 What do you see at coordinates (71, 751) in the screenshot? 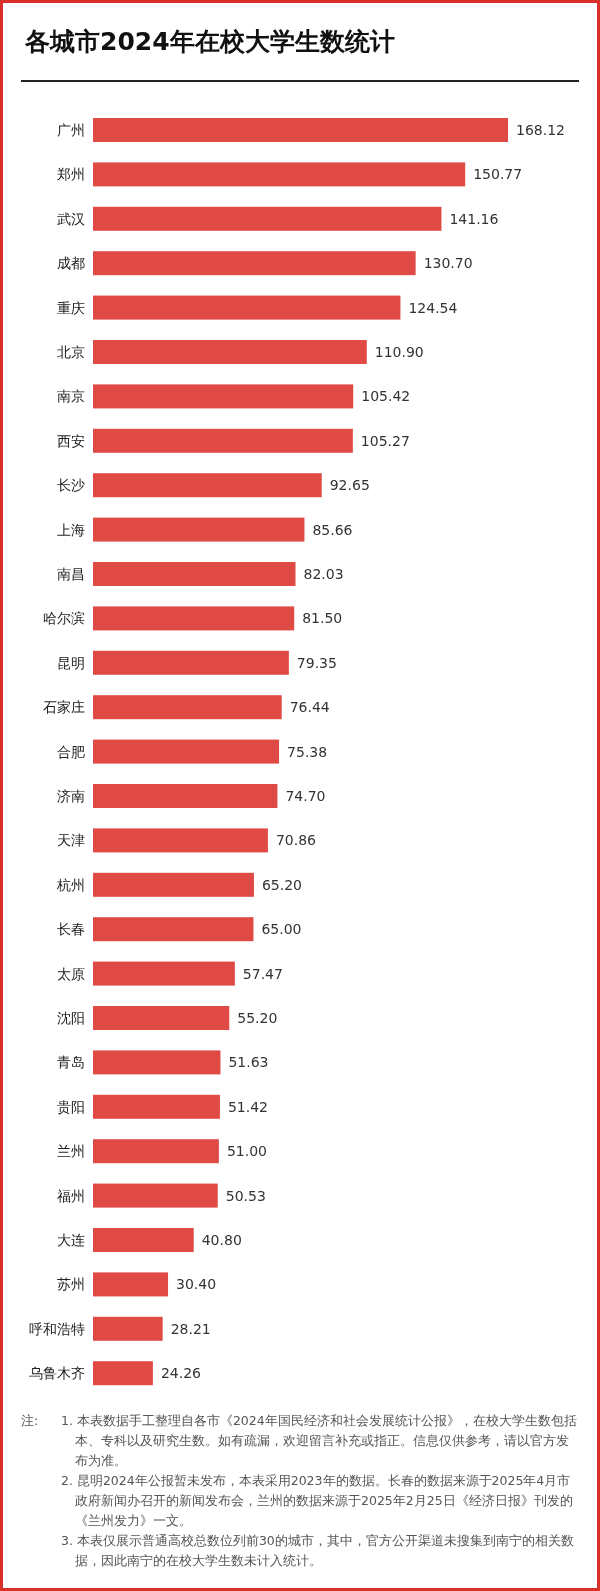
I see `y-tick-label: 合肥` at bounding box center [71, 751].